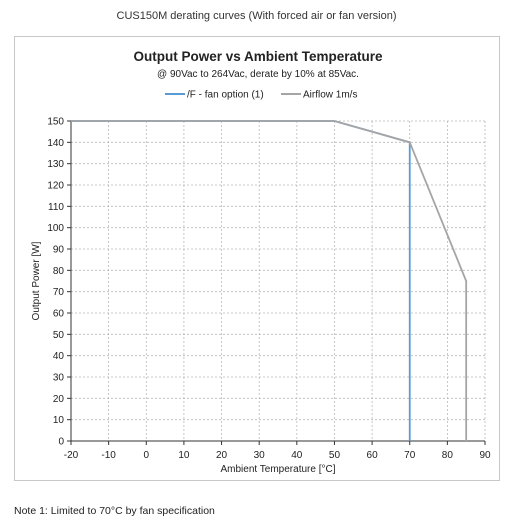 The image size is (513, 520). Describe the element at coordinates (448, 455) in the screenshot. I see `x-tick-label: 80` at that location.